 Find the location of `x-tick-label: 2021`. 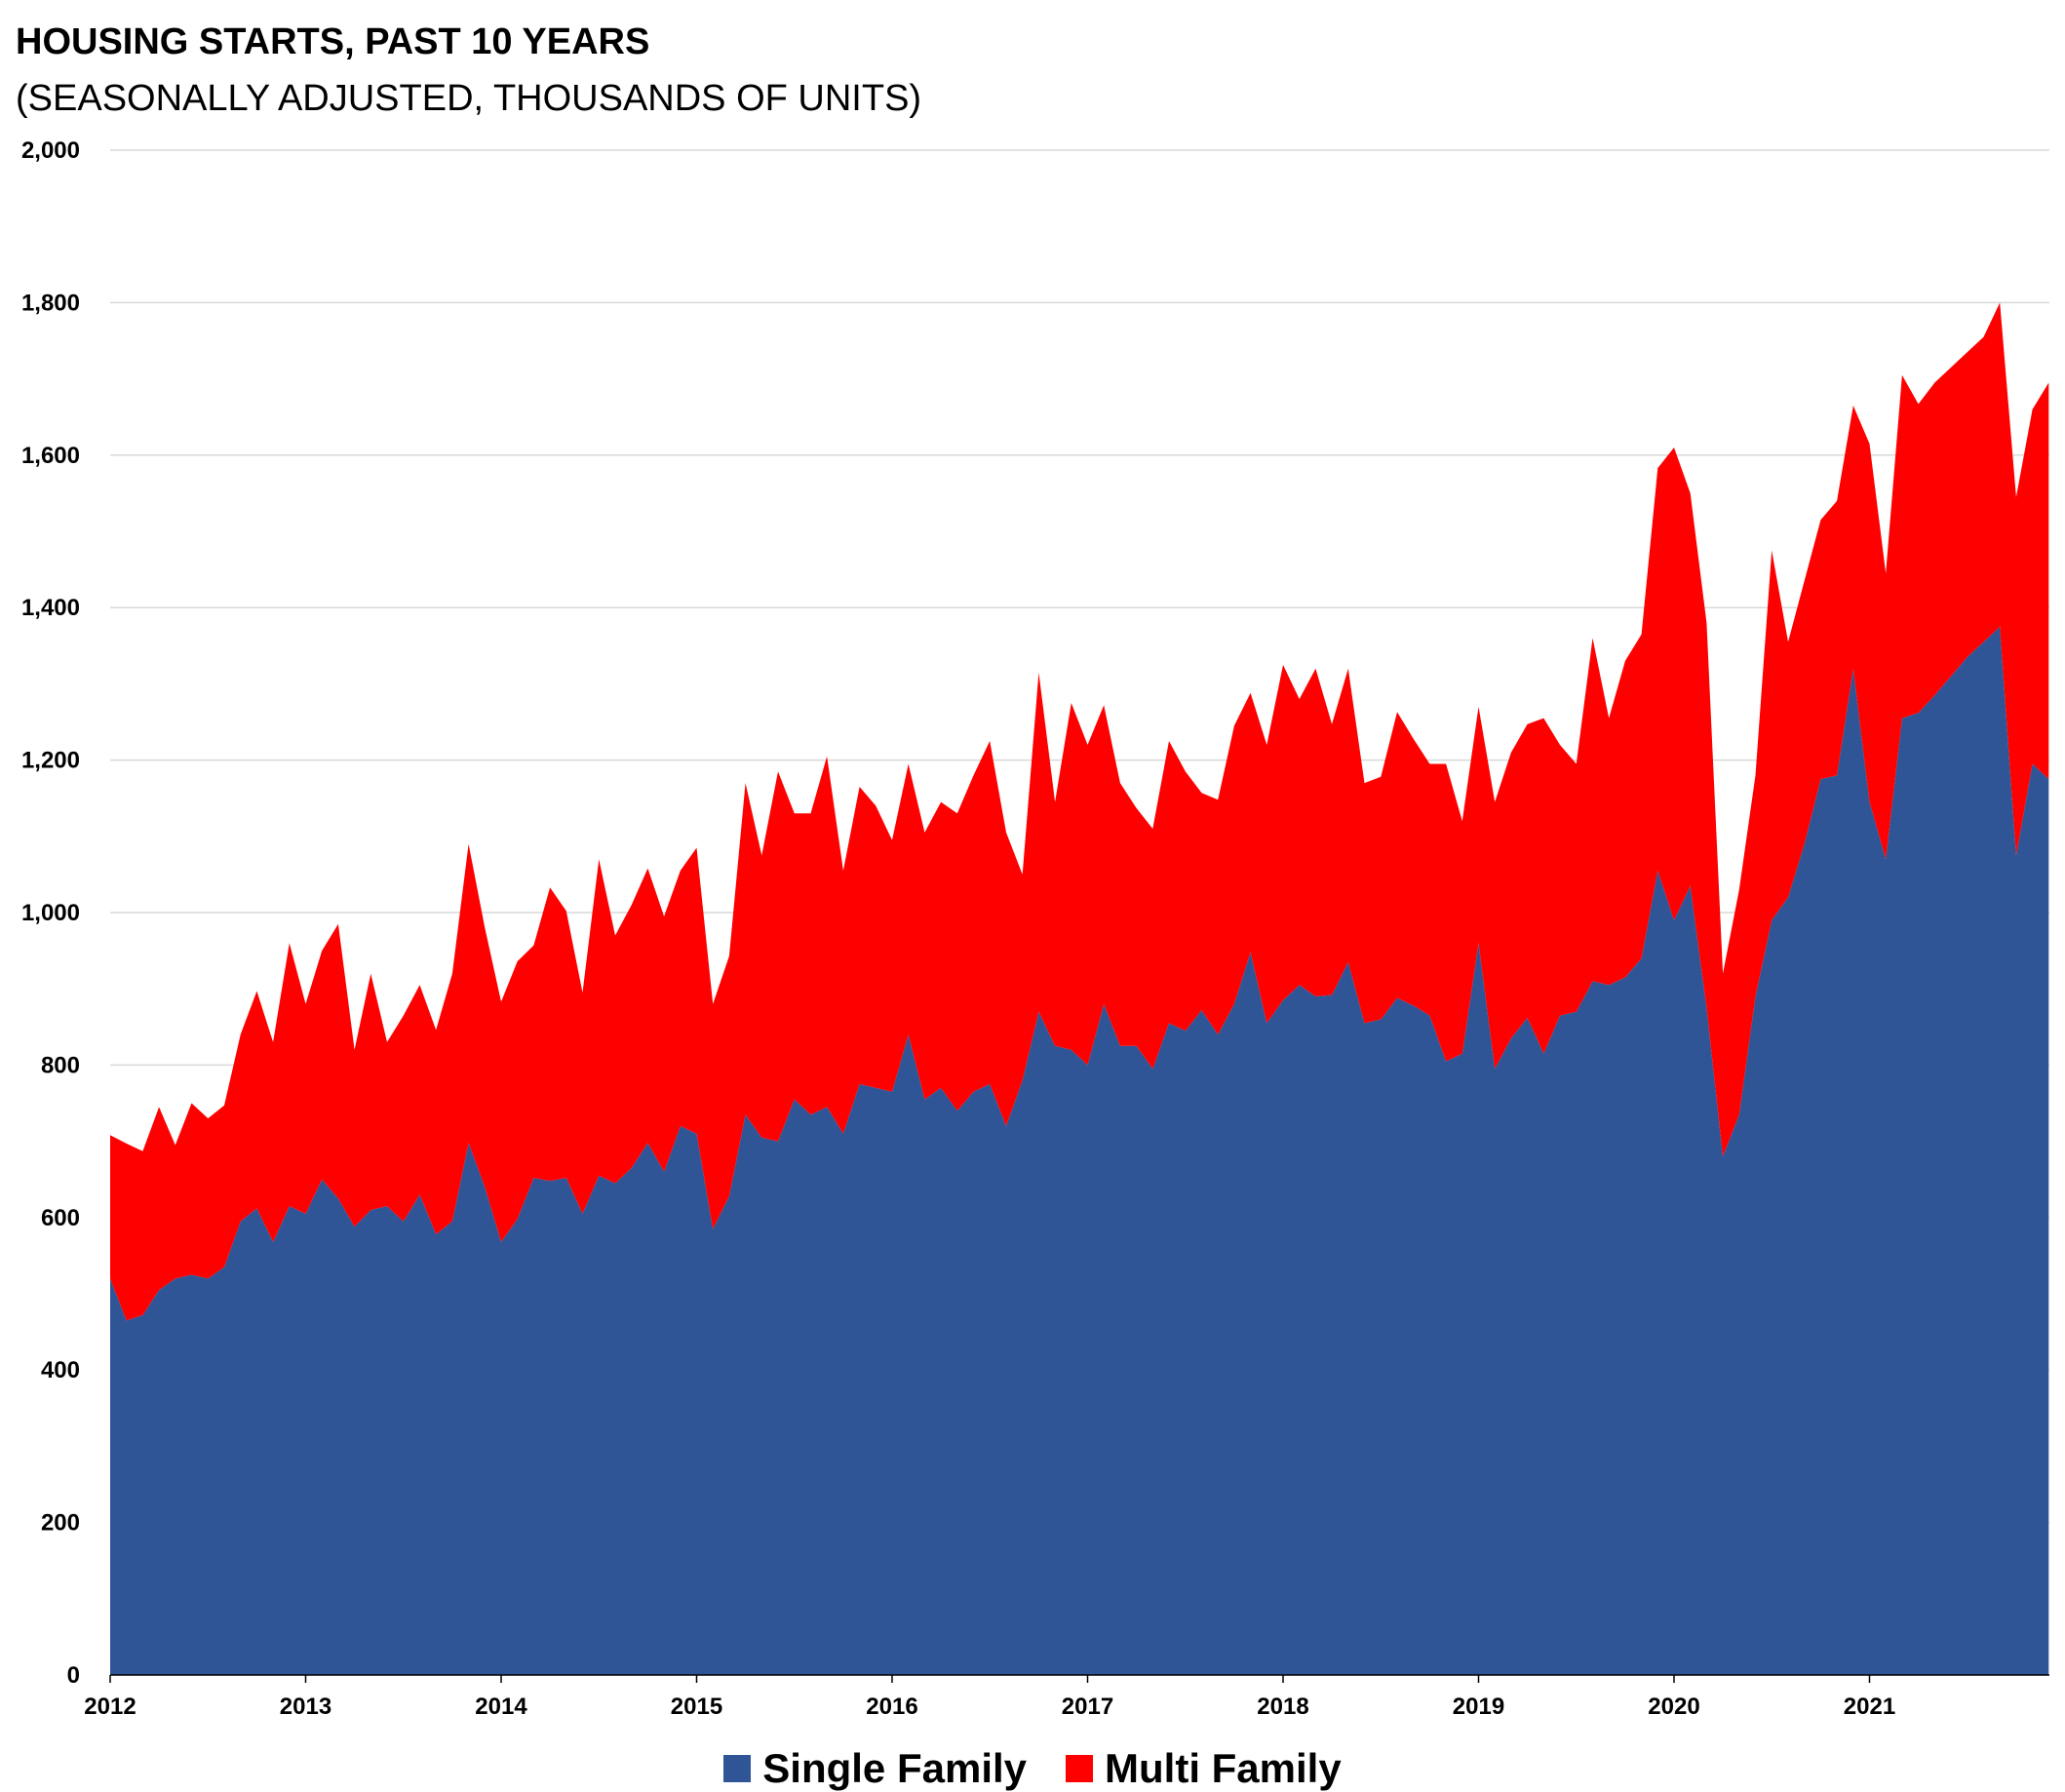

x-tick-label: 2021 is located at coordinates (1869, 1707).